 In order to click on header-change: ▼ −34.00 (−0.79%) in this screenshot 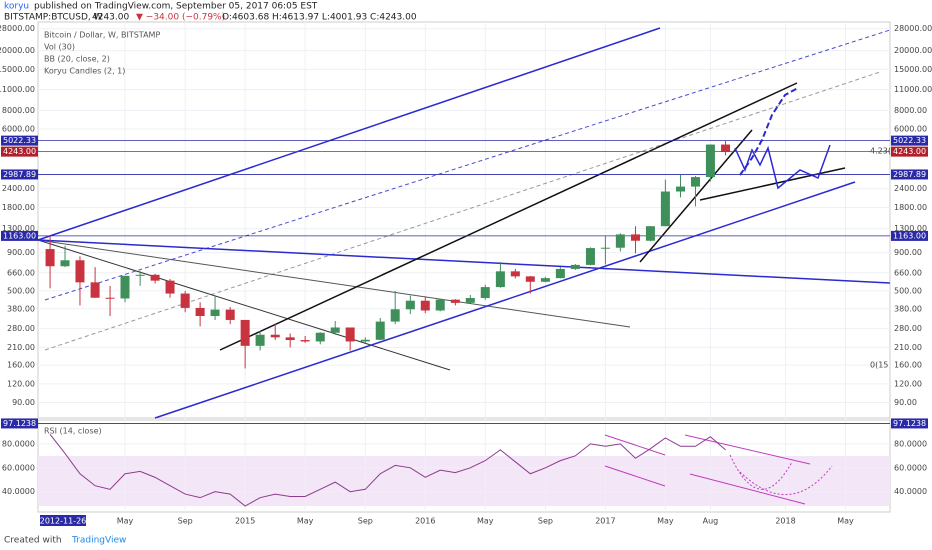, I will do `click(180, 18)`.